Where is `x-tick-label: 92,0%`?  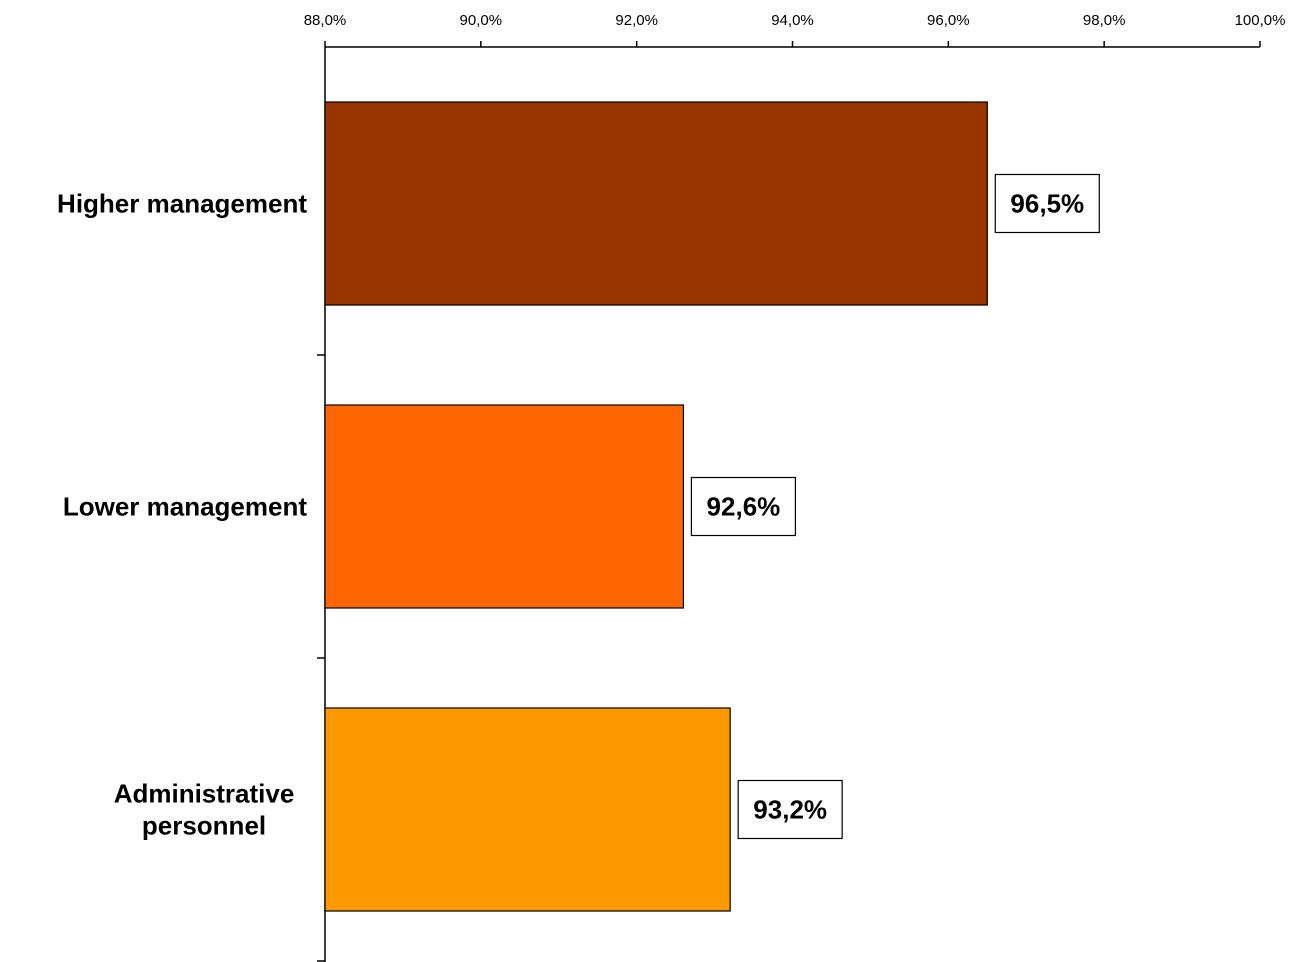
x-tick-label: 92,0% is located at coordinates (636, 20).